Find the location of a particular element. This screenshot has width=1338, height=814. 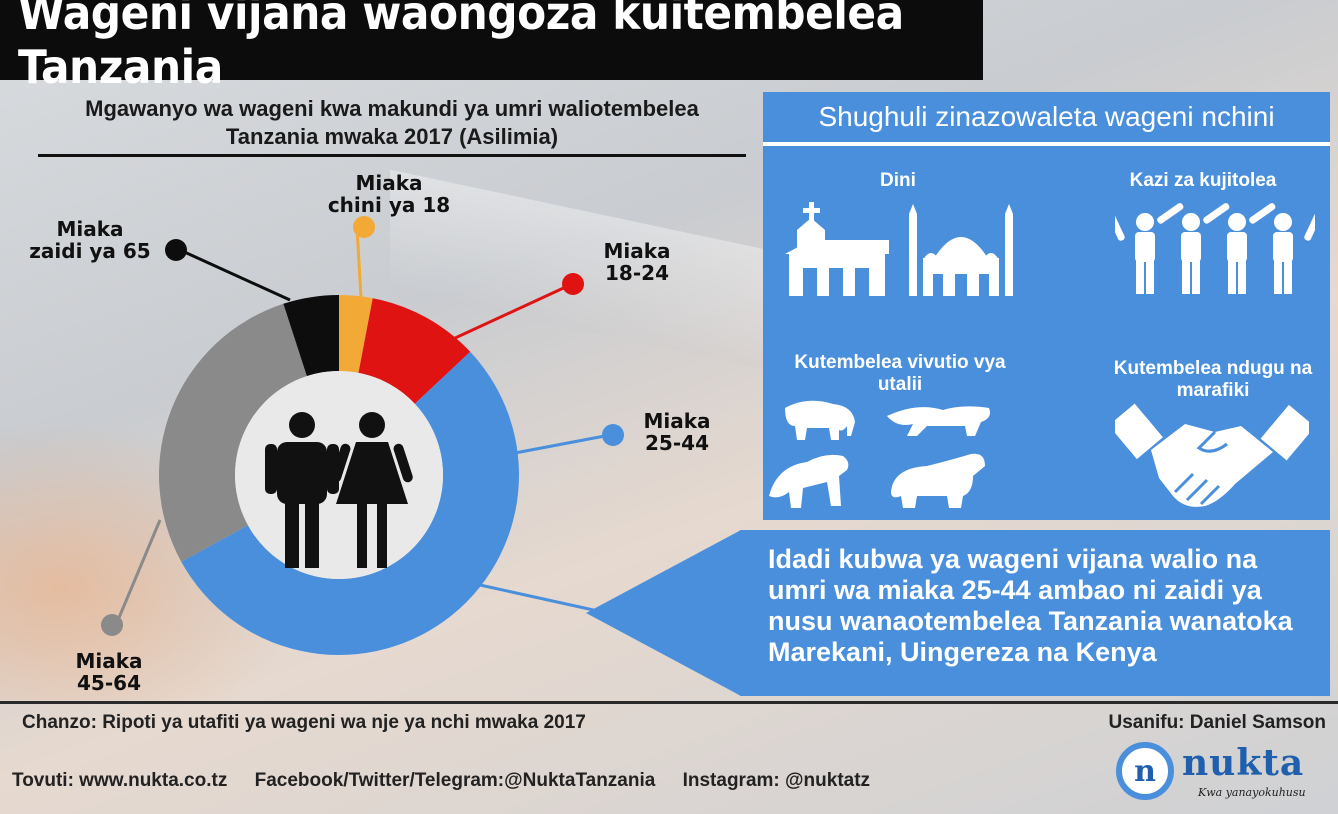

woman-head-icon is located at coordinates (372, 425).